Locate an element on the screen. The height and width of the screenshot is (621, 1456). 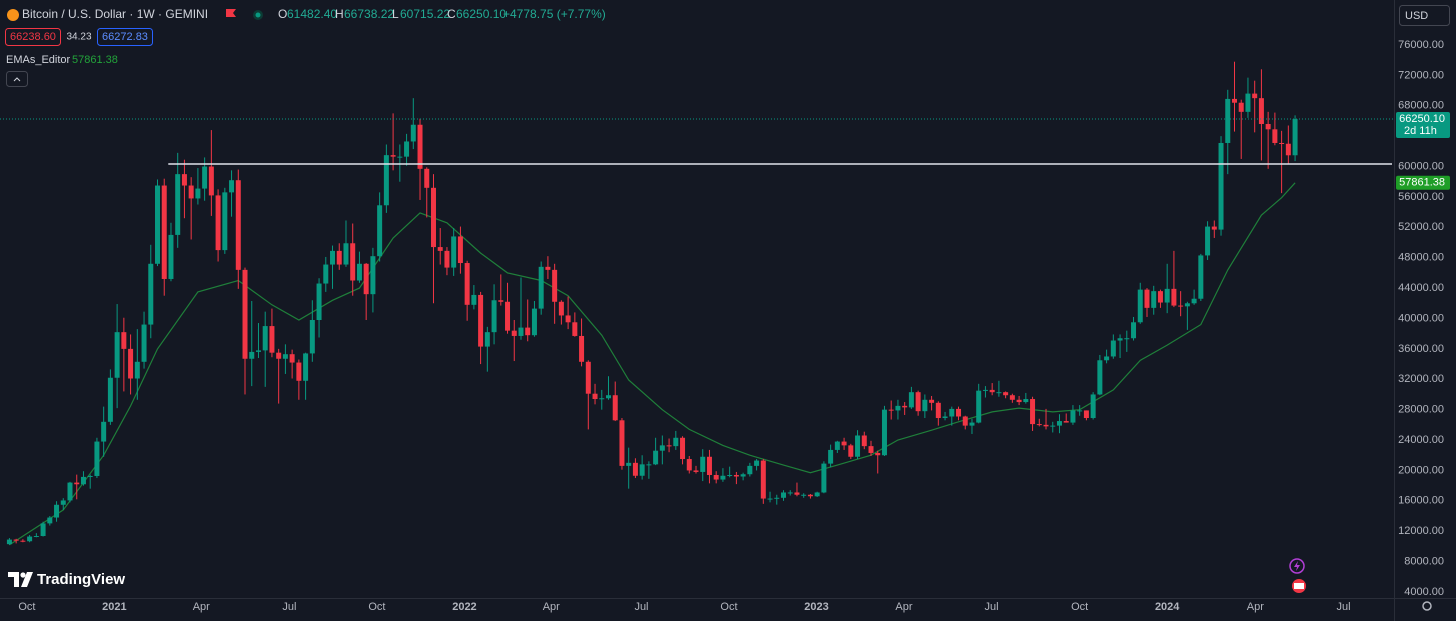
price-label: 66250.10 is located at coordinates (1422, 119).